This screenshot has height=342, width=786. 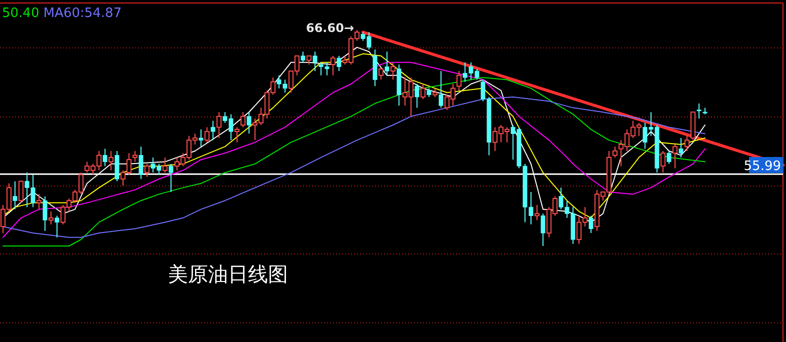 I want to click on text: 美原油日线图, so click(x=228, y=274).